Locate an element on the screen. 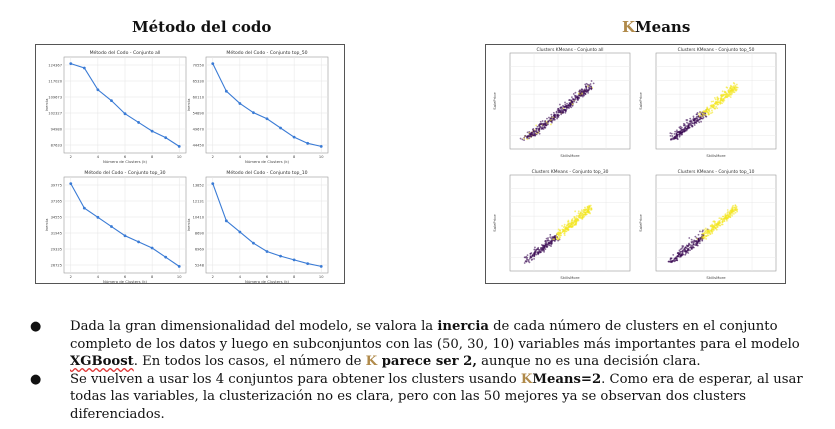 This screenshot has width=835, height=429. x-tick-label: 8 is located at coordinates (294, 277).